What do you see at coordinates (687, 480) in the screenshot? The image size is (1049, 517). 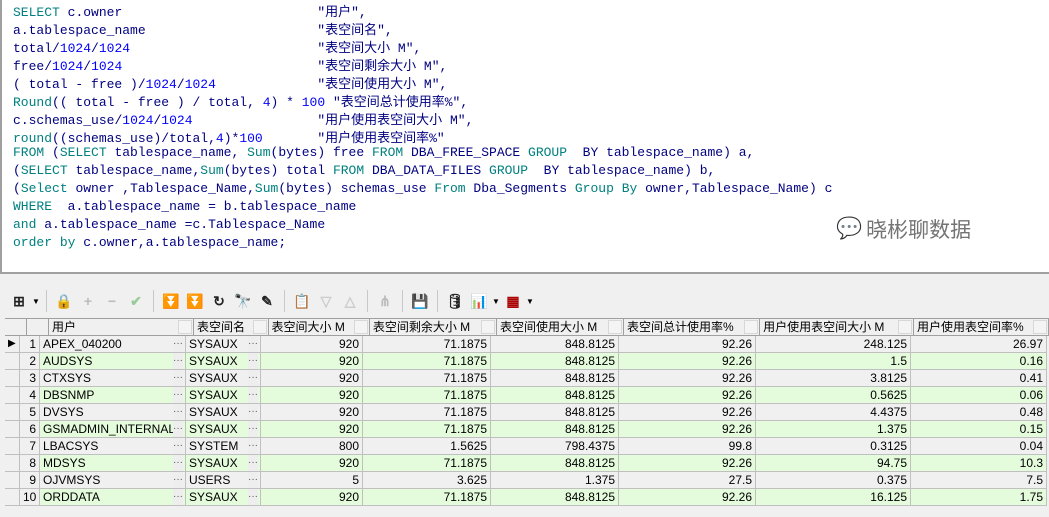 I see `table-cell: 27.5` at bounding box center [687, 480].